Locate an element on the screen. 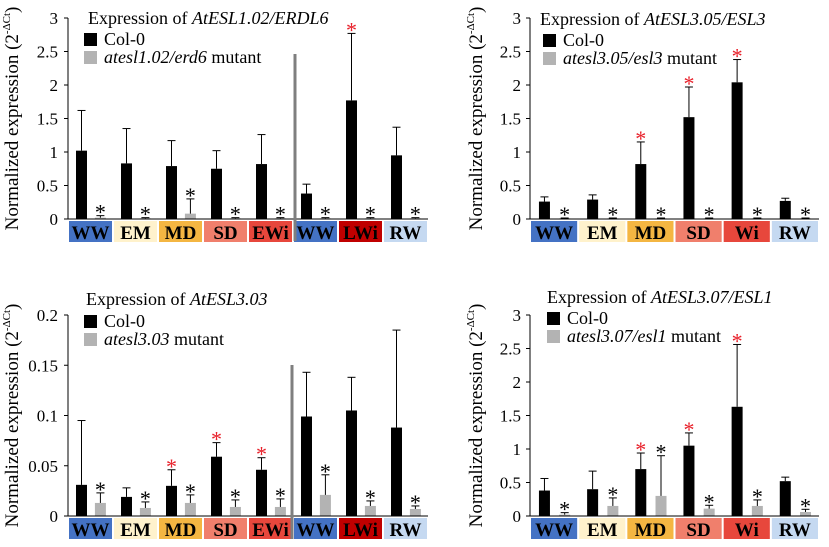  y-tick-label: 2 is located at coordinates (517, 382).